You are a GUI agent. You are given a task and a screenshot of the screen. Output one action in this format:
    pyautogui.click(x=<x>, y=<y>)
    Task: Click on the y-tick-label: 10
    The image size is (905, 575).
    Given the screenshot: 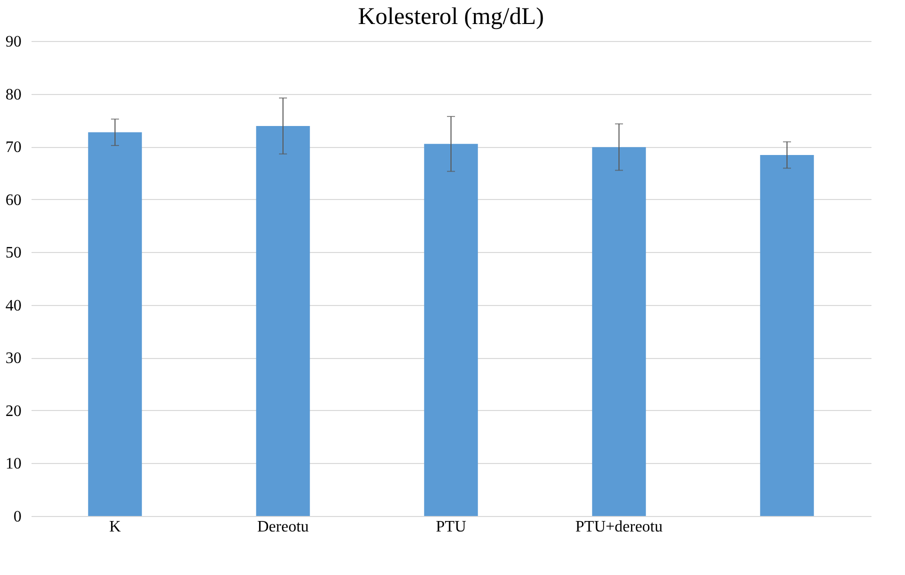 What is the action you would take?
    pyautogui.click(x=14, y=464)
    